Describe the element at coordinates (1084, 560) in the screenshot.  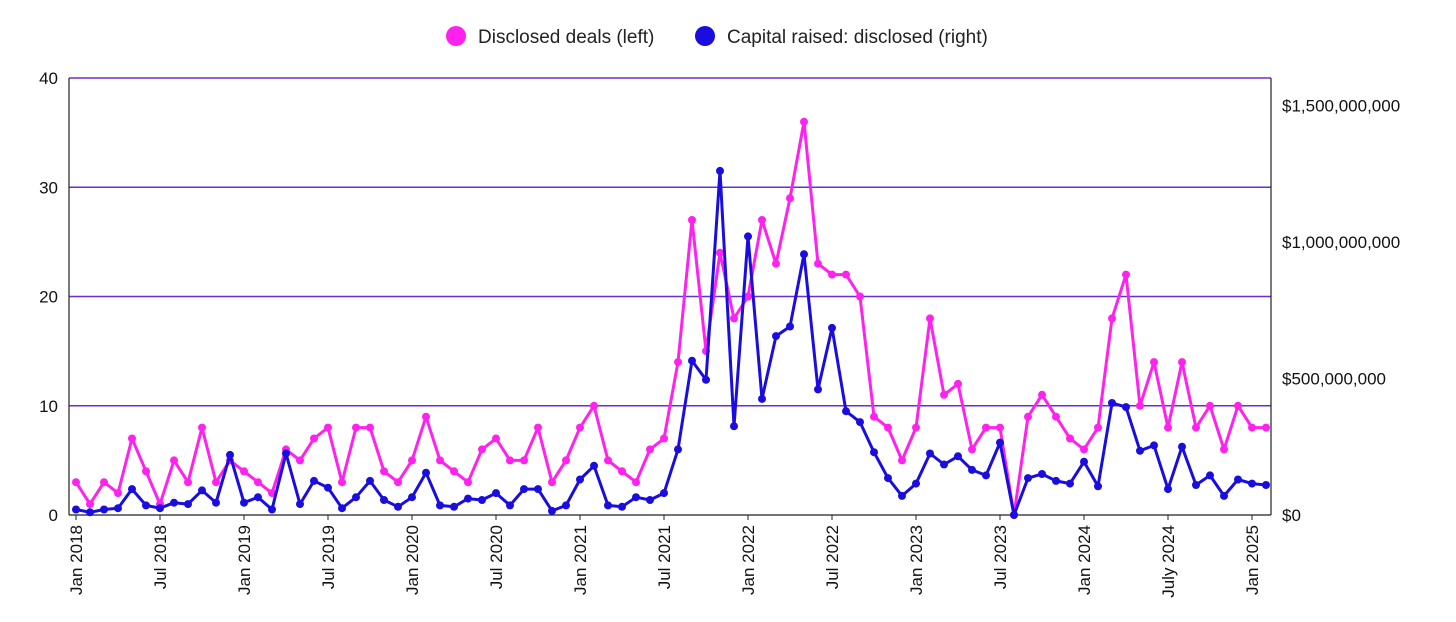
I see `x-tick-label: Jan 2024` at that location.